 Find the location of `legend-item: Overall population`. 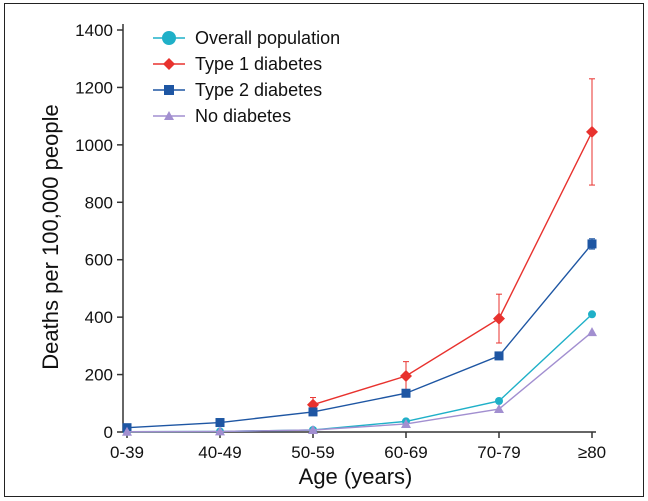

legend-item: Overall population is located at coordinates (246, 38).